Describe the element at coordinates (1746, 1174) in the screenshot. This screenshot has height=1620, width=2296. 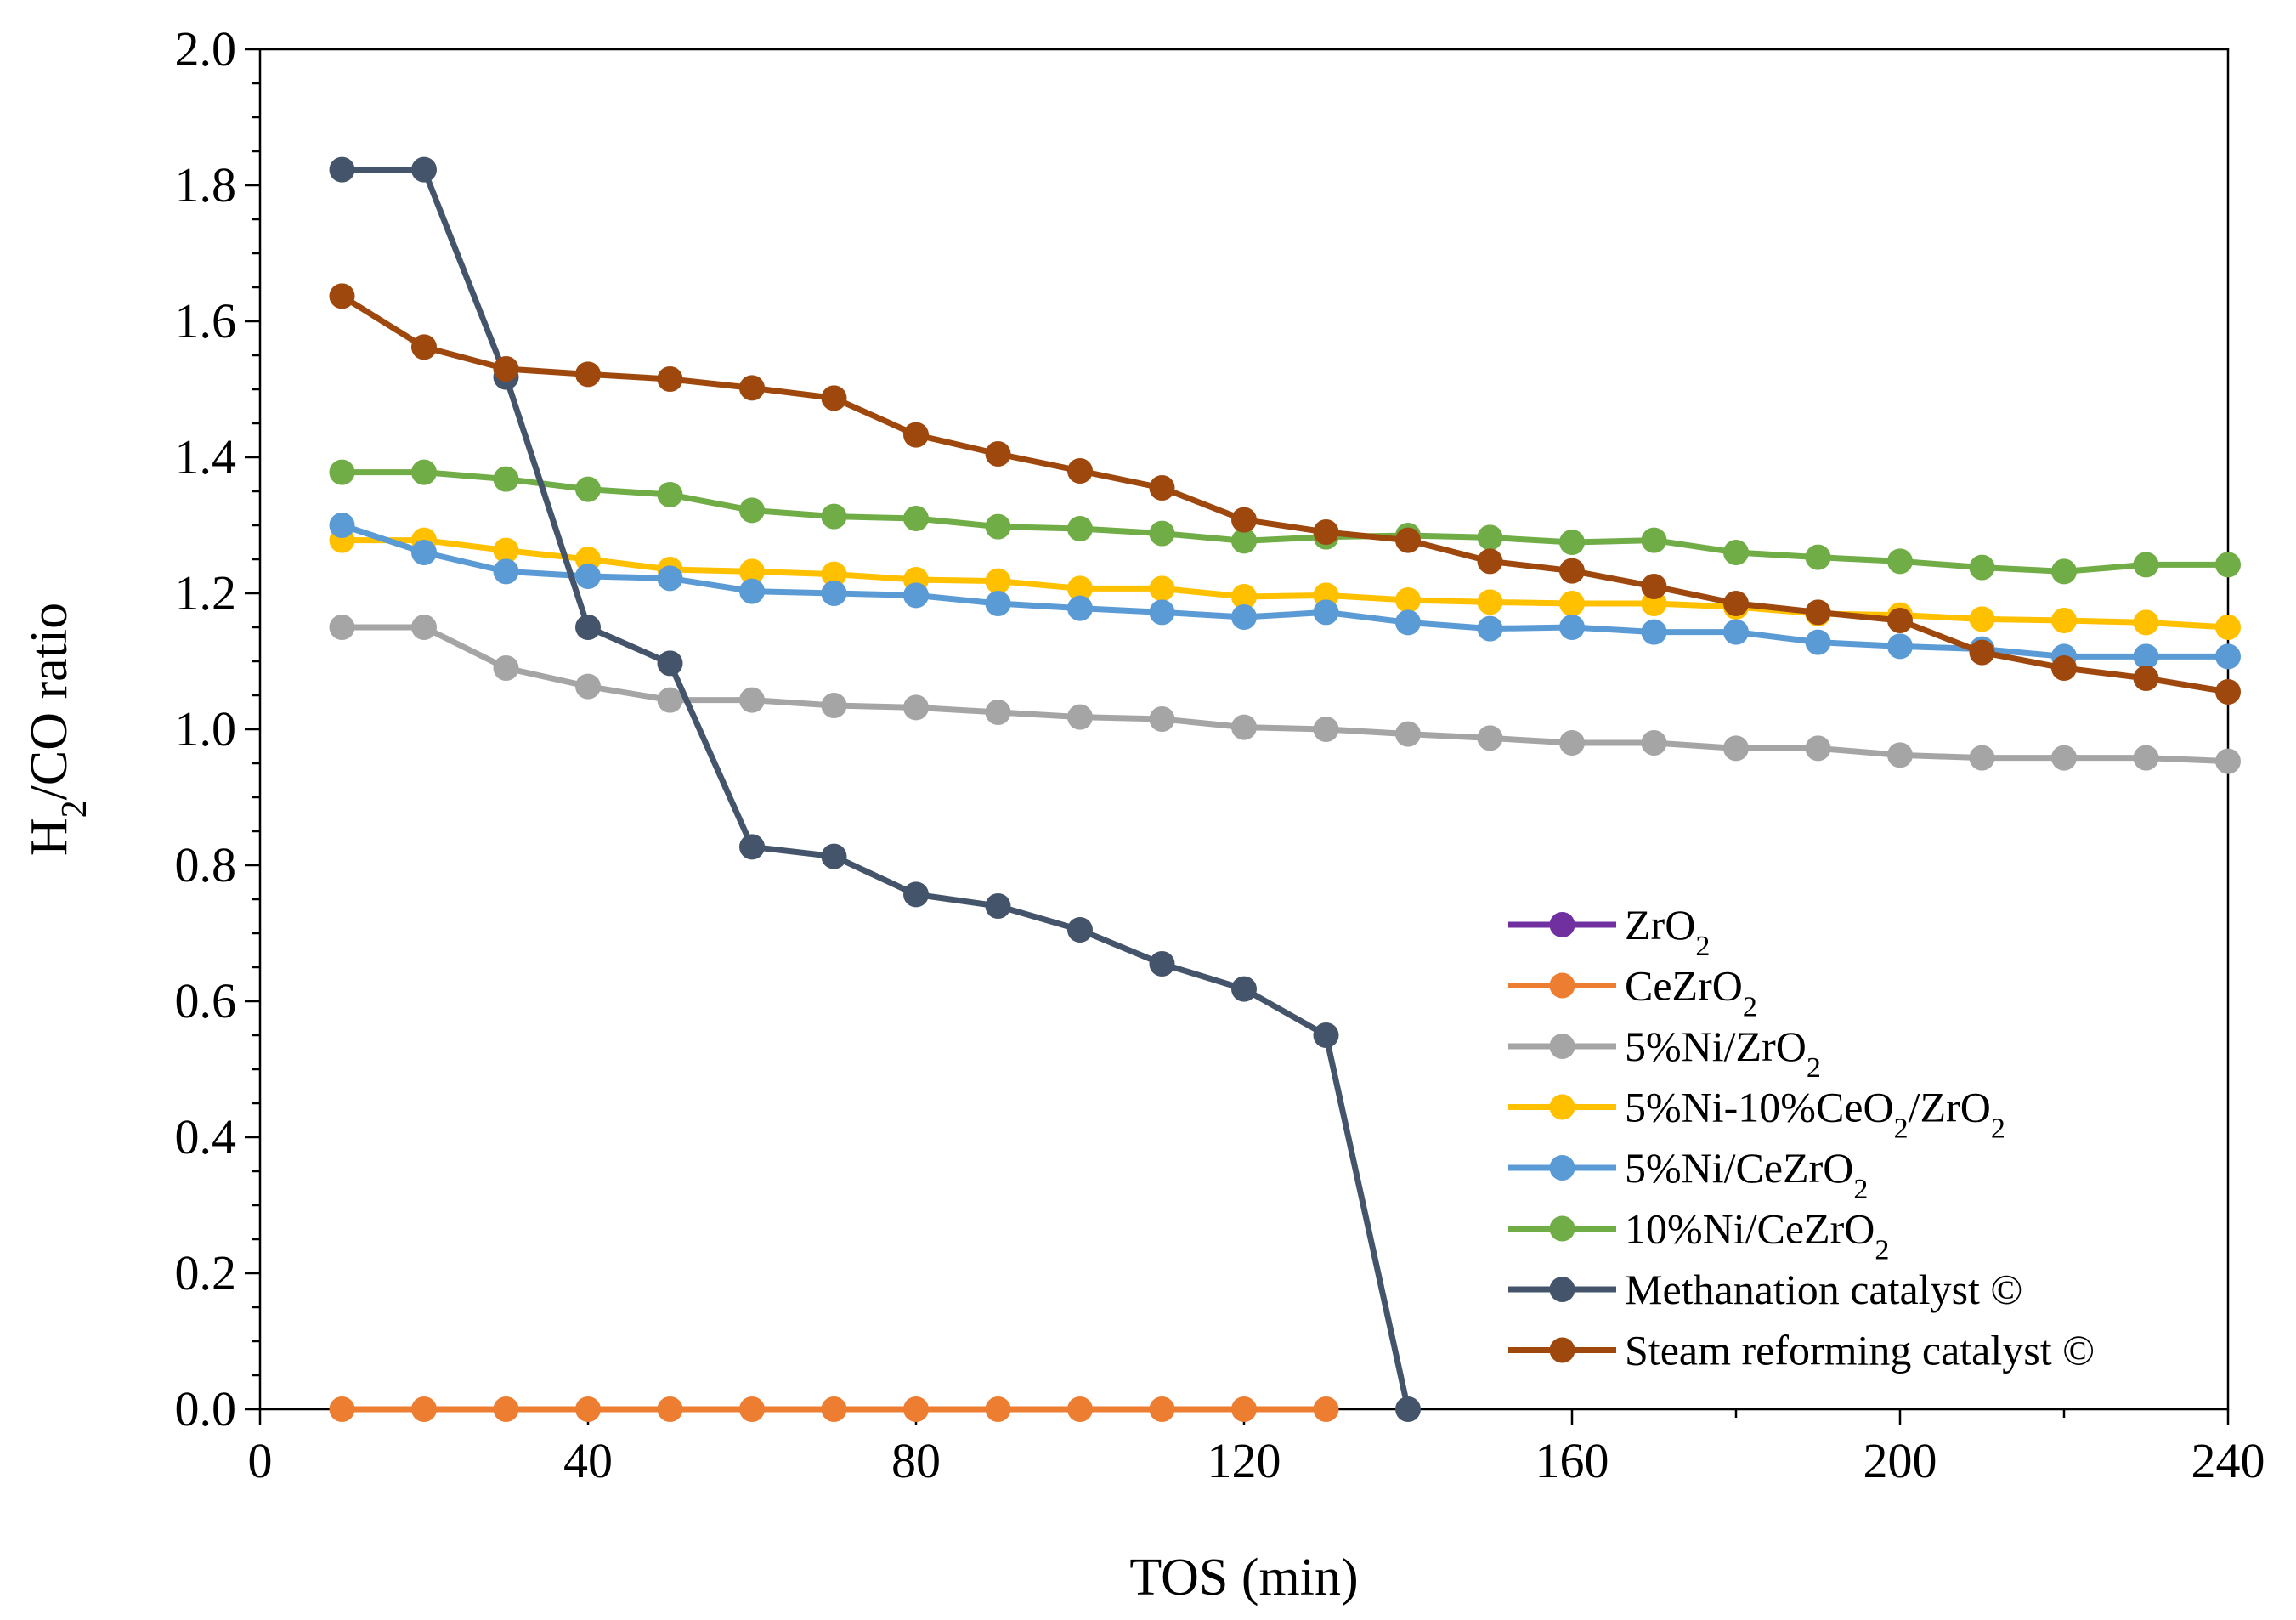
I see `legend-label: 5%Ni/CeZrO2` at that location.